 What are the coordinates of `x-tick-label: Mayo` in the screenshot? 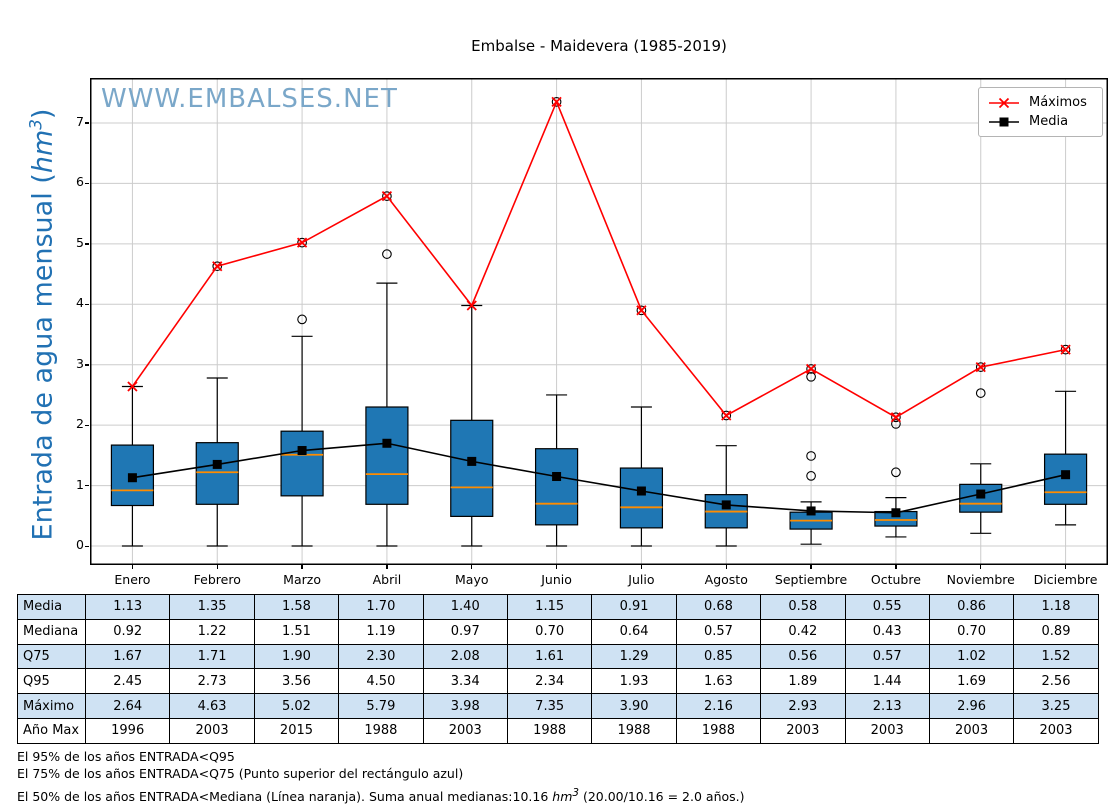 It's located at (472, 579).